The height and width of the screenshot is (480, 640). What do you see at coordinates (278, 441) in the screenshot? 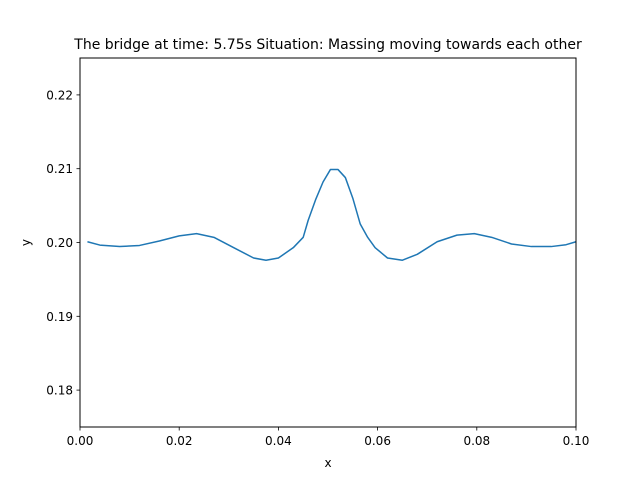
I see `x-tick-label: 0.04` at bounding box center [278, 441].